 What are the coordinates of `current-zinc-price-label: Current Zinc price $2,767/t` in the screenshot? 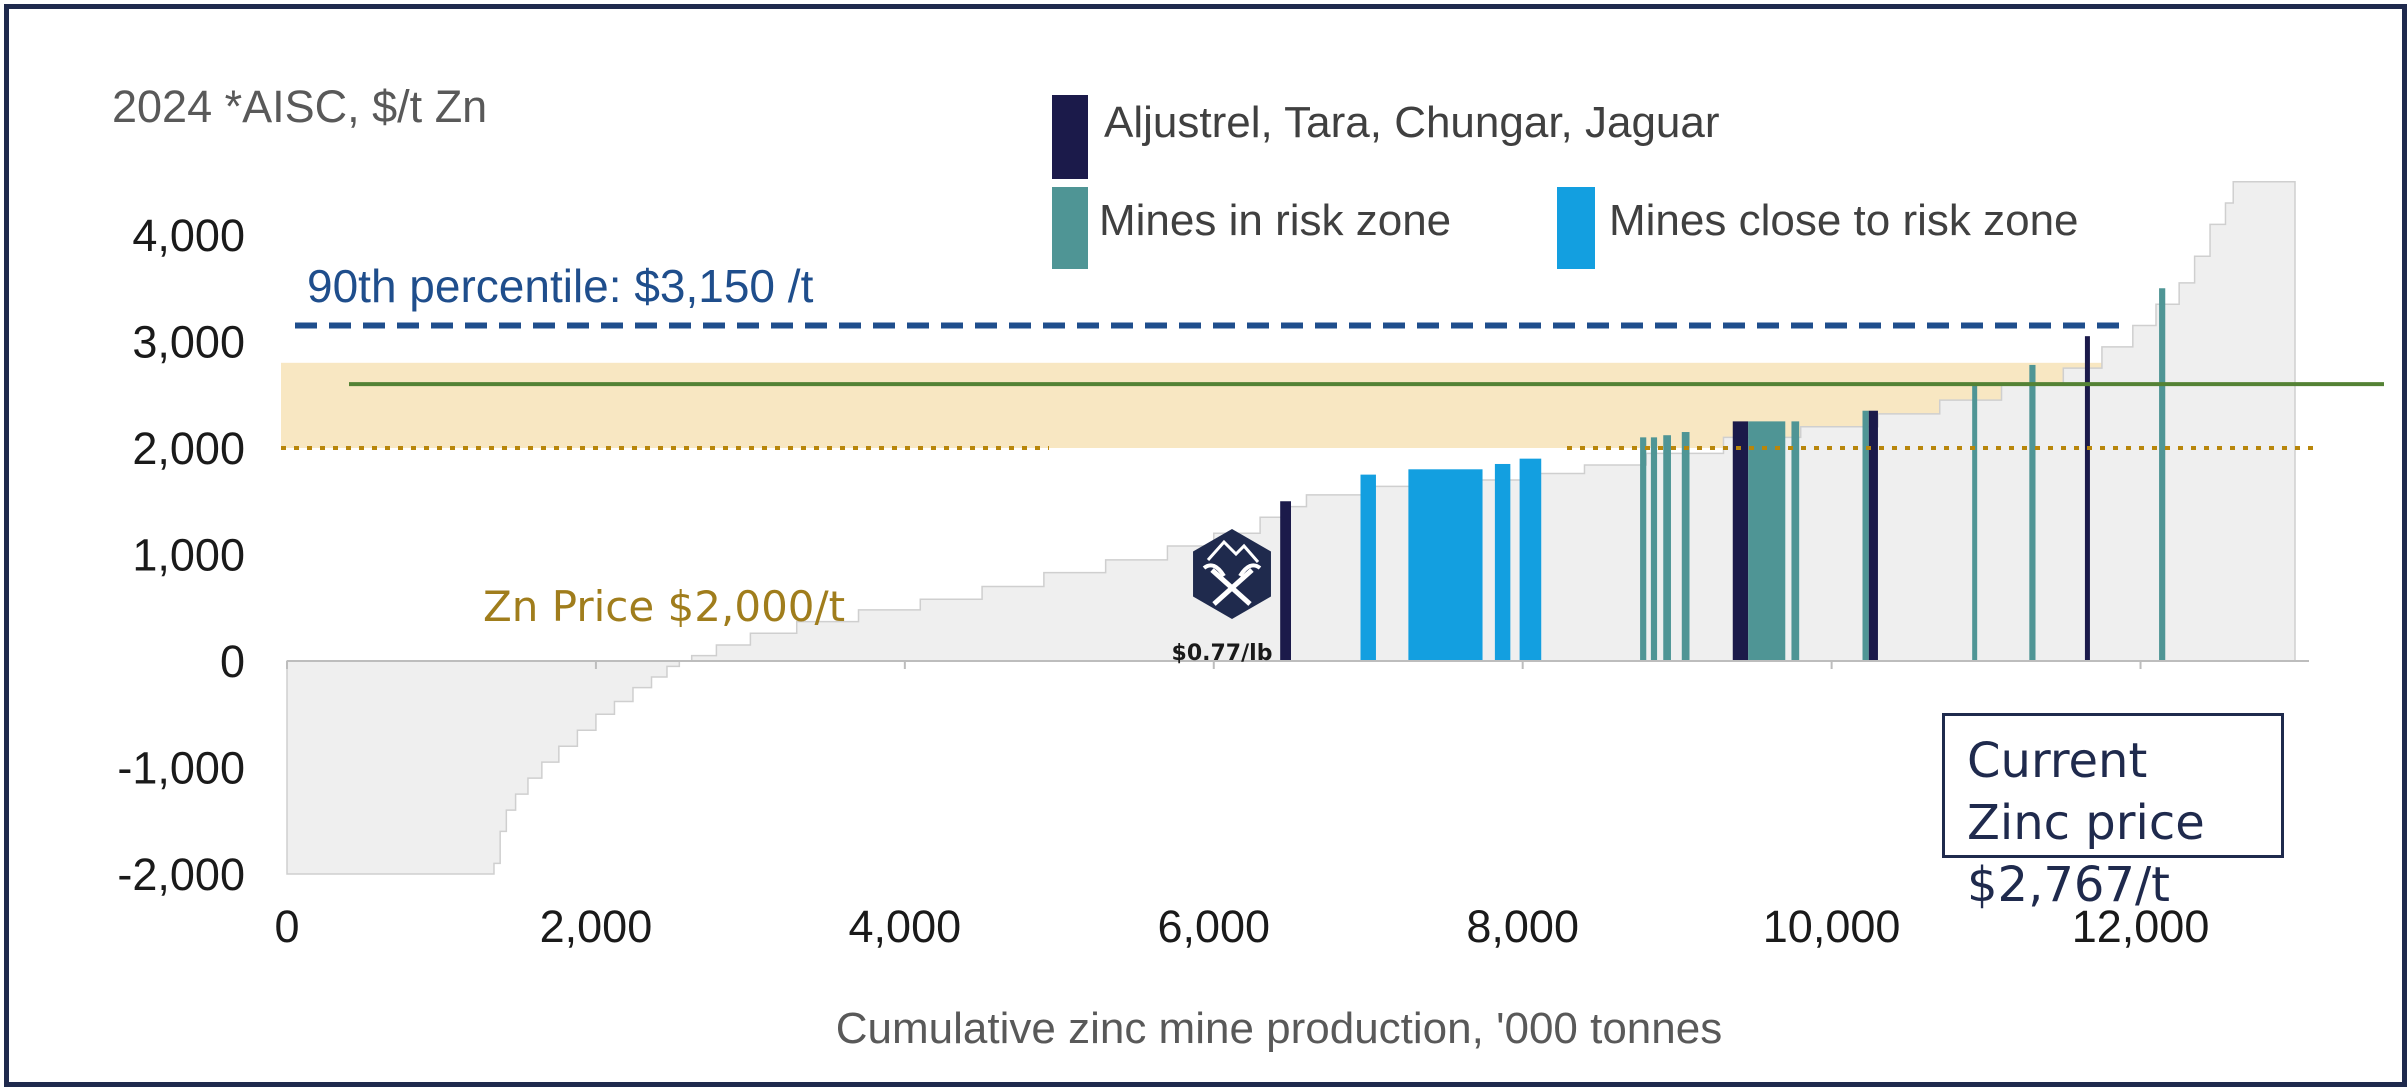 It's located at (2086, 823).